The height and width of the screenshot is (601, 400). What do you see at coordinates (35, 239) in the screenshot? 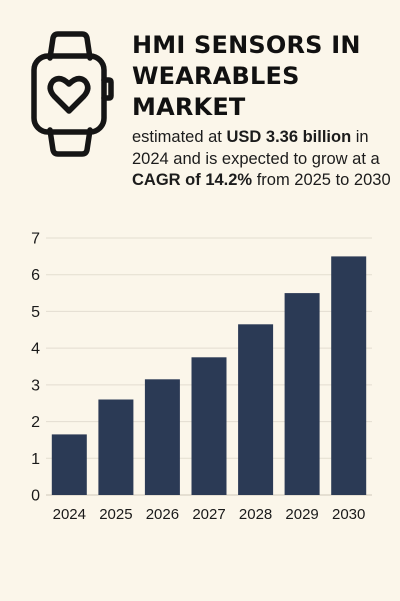
I see `y-tick-label: 7` at bounding box center [35, 239].